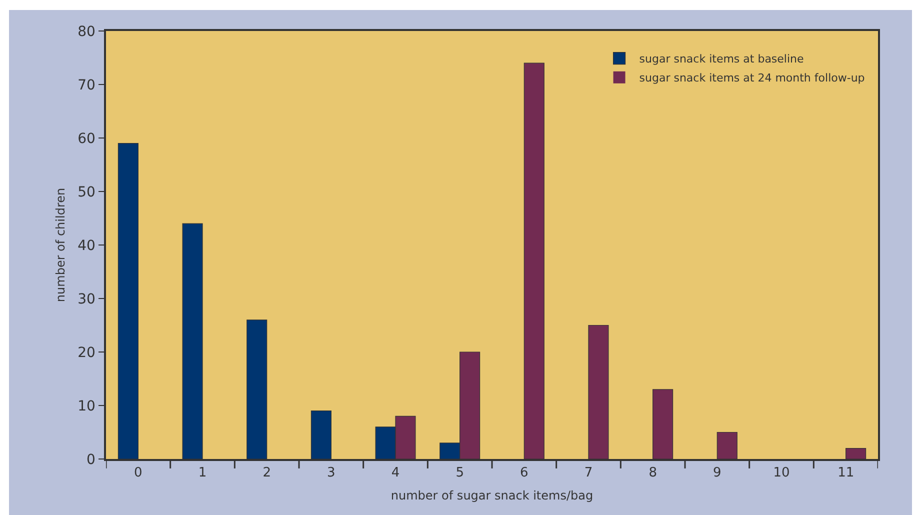  Describe the element at coordinates (266, 472) in the screenshot. I see `x-tick-label: 2` at that location.